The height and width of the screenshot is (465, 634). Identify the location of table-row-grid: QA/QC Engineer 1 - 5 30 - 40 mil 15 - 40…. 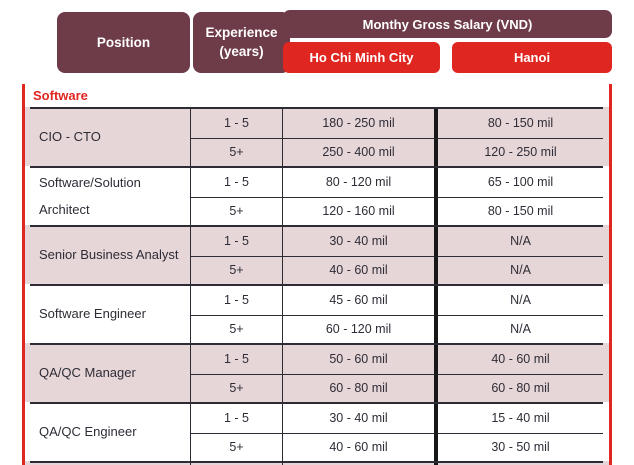
(316, 431).